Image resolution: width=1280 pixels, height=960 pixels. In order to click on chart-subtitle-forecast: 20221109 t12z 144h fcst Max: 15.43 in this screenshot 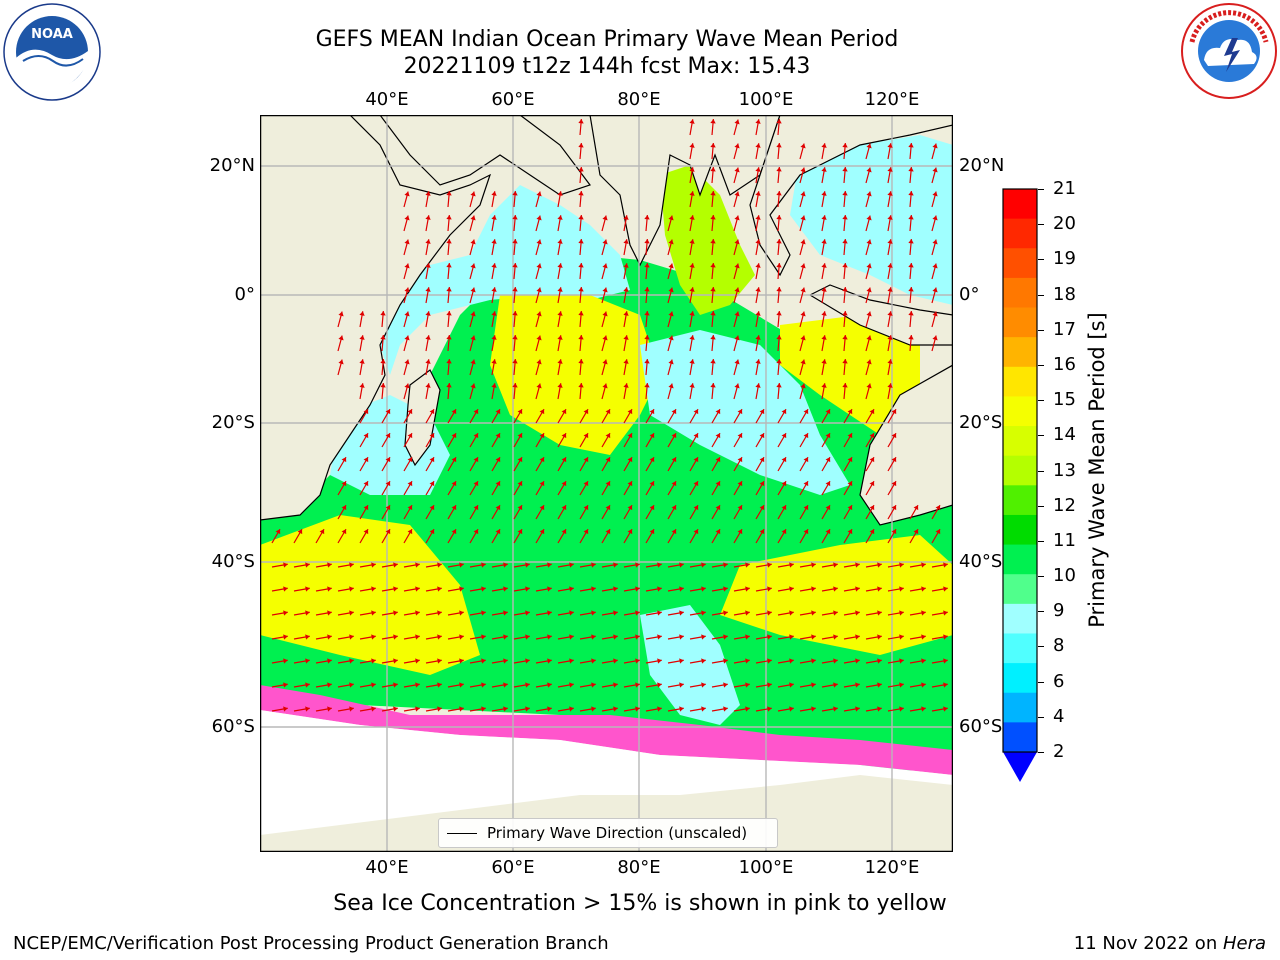, I will do `click(607, 66)`.